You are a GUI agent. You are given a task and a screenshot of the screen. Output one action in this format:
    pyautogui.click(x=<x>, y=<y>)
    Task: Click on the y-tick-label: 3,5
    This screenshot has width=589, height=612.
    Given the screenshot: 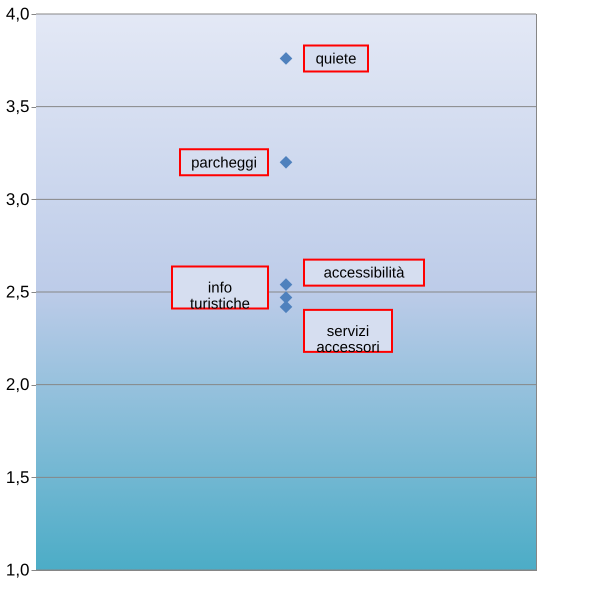 What is the action you would take?
    pyautogui.click(x=18, y=106)
    